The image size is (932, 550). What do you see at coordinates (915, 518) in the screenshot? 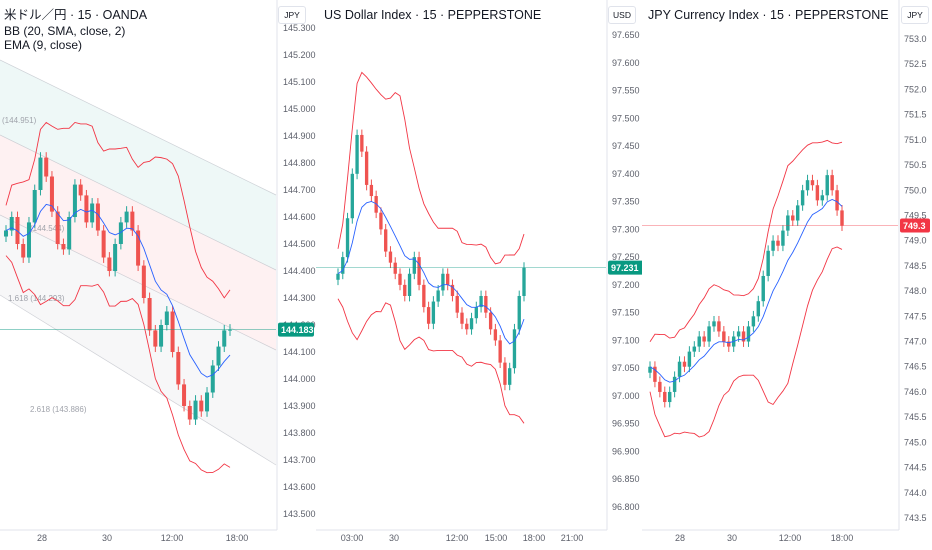
I see `price-tick-label: 743.5` at bounding box center [915, 518].